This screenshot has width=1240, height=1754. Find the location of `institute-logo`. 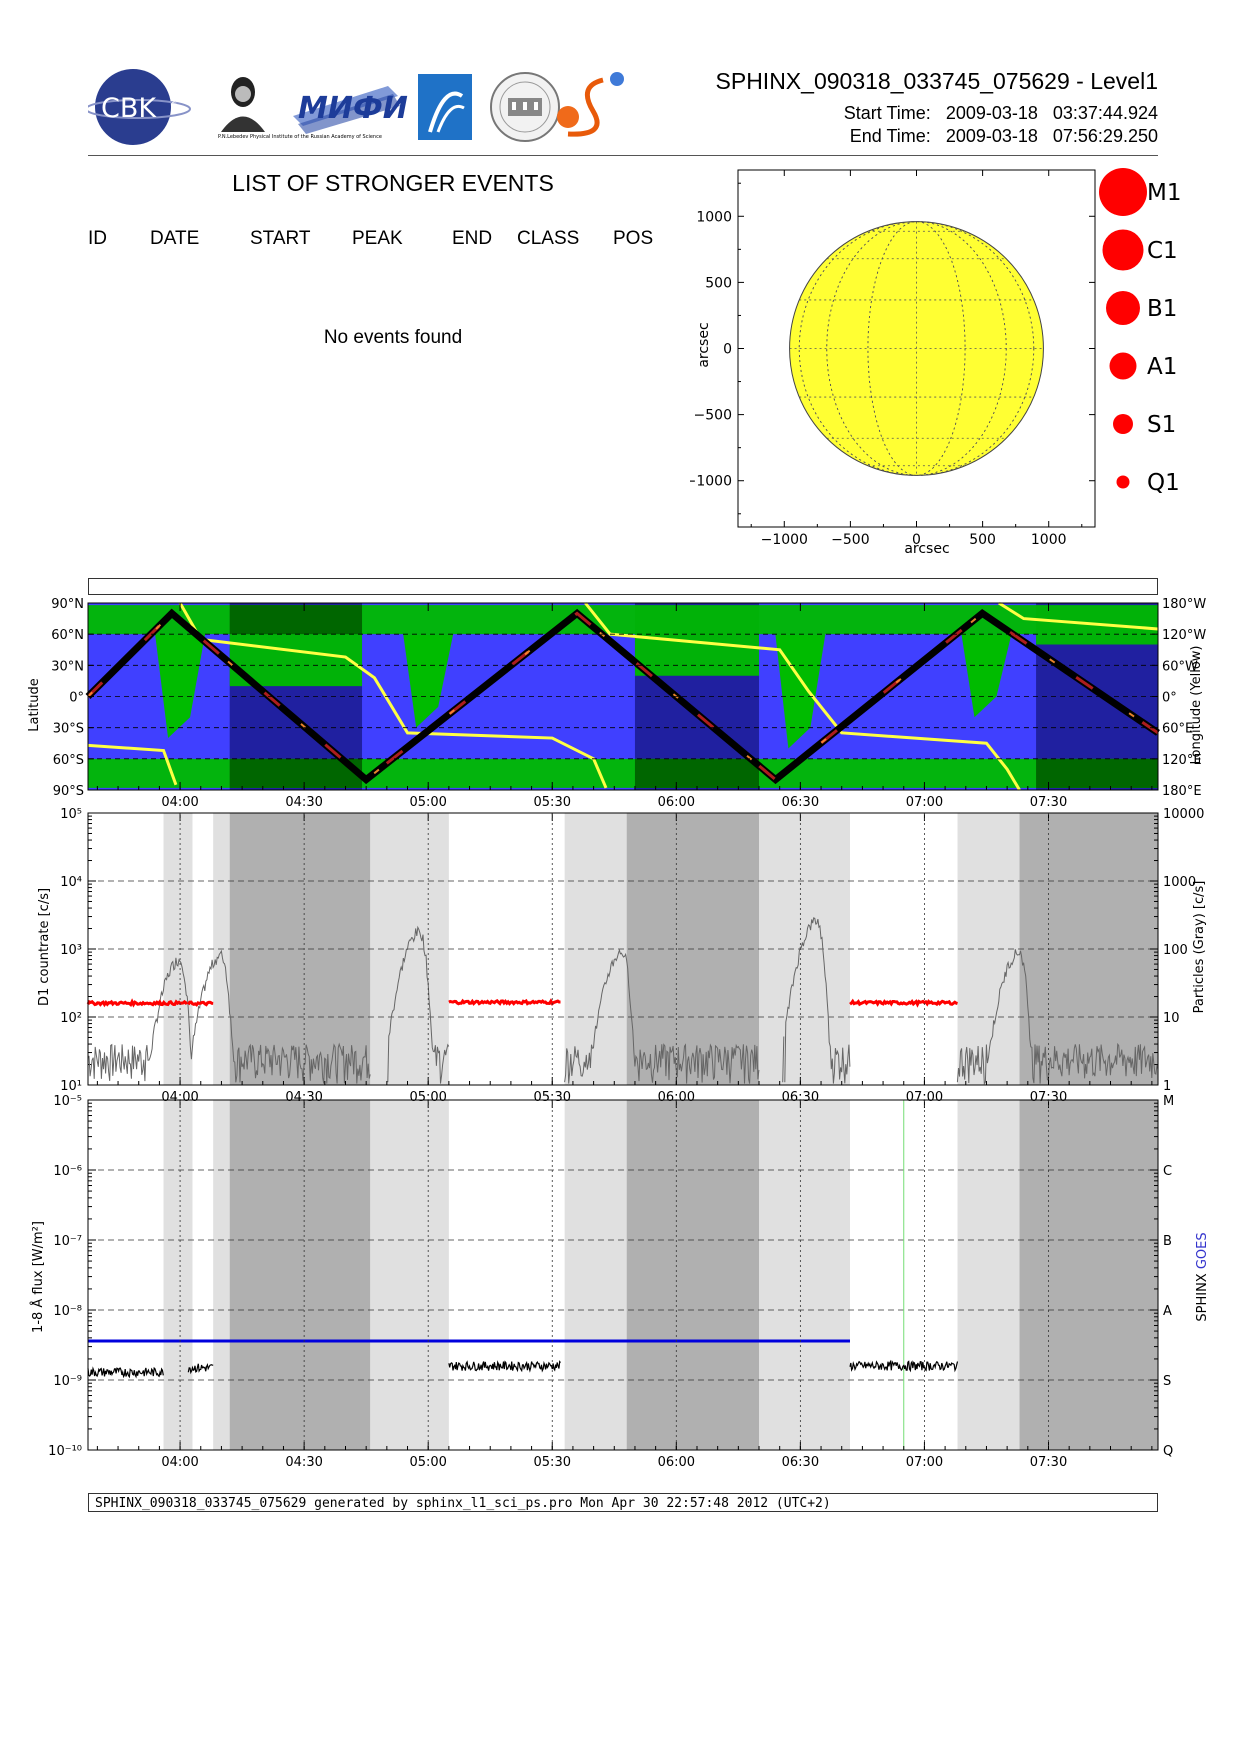

institute-logo is located at coordinates (445, 107).